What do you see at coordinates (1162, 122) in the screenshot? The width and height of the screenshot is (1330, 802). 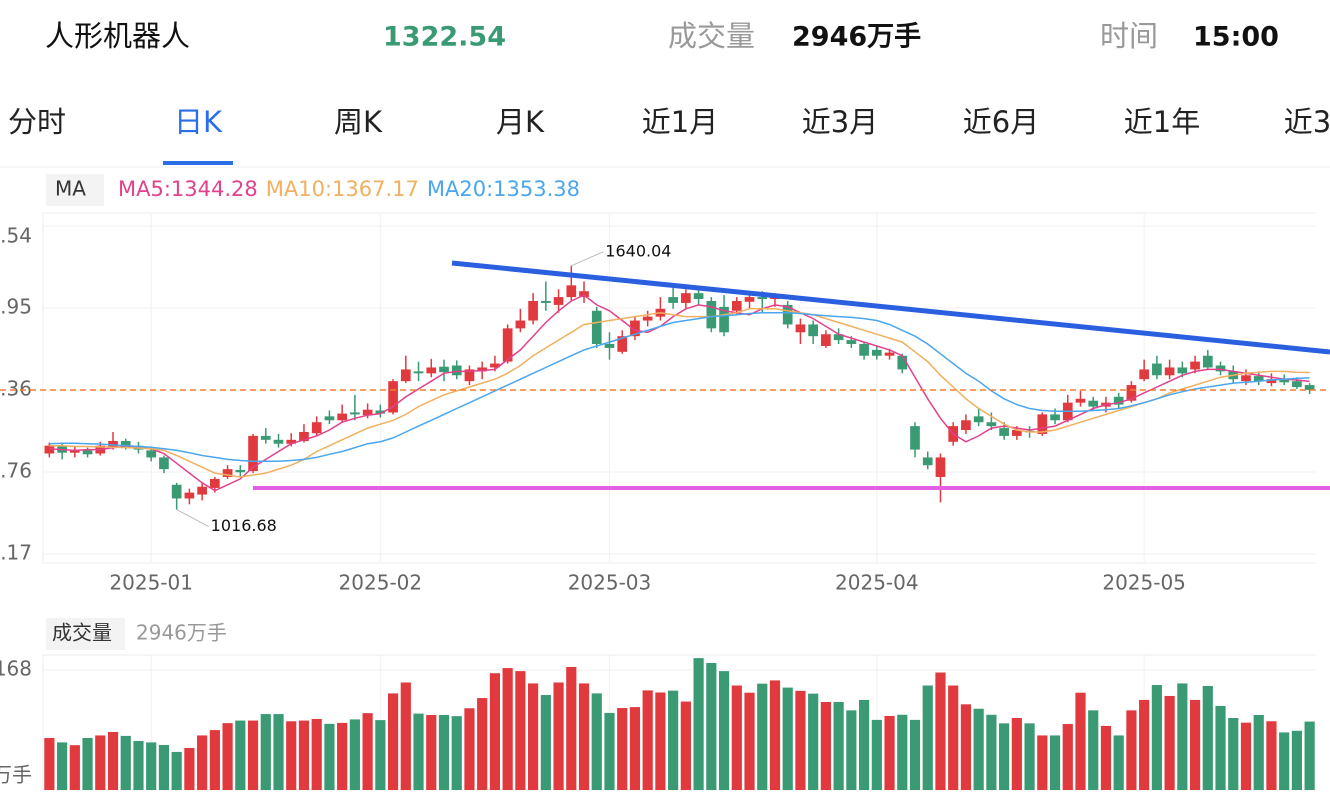 I see `tab: 近1年` at bounding box center [1162, 122].